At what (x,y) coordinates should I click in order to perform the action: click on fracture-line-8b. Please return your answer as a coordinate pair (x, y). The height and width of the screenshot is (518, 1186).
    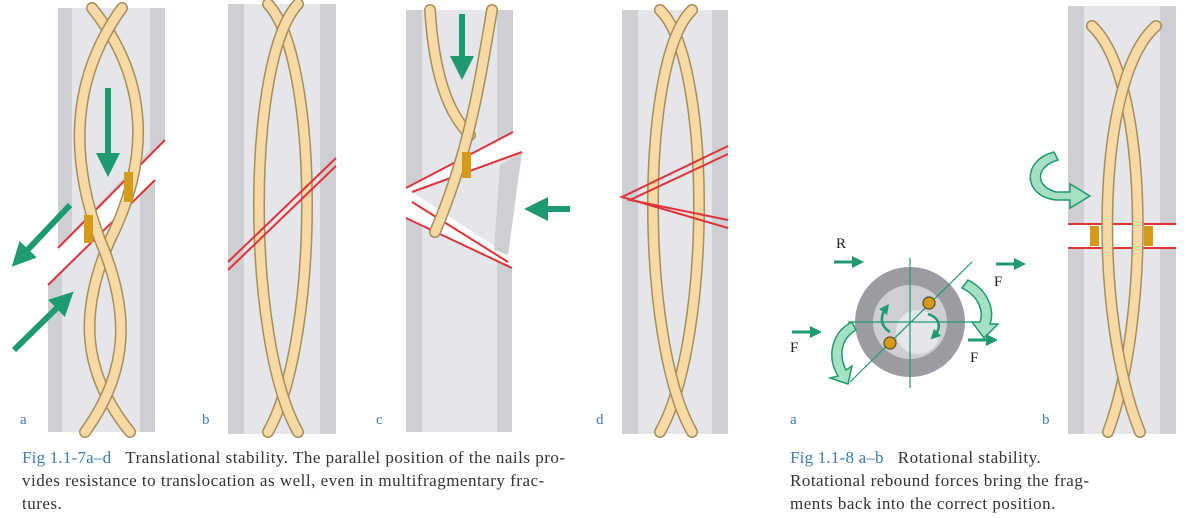
    Looking at the image, I should click on (1122, 236).